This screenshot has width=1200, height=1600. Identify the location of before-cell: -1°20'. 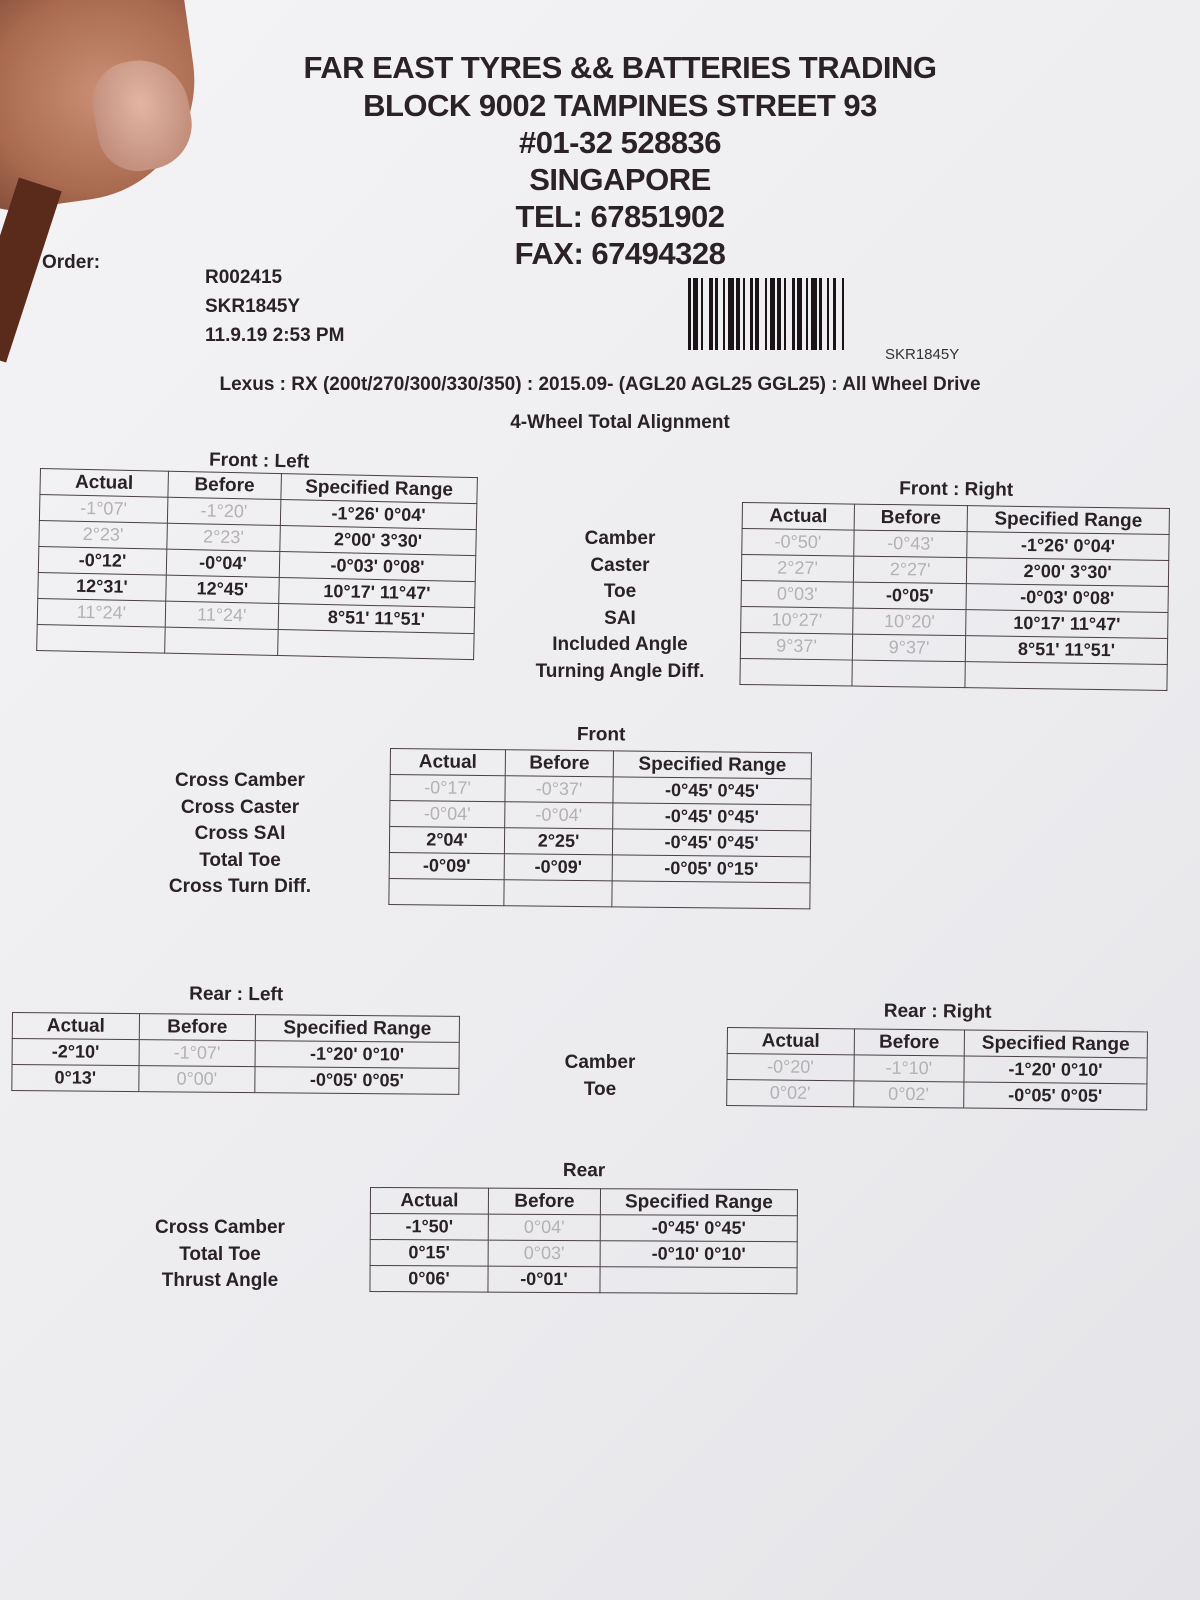
(224, 511).